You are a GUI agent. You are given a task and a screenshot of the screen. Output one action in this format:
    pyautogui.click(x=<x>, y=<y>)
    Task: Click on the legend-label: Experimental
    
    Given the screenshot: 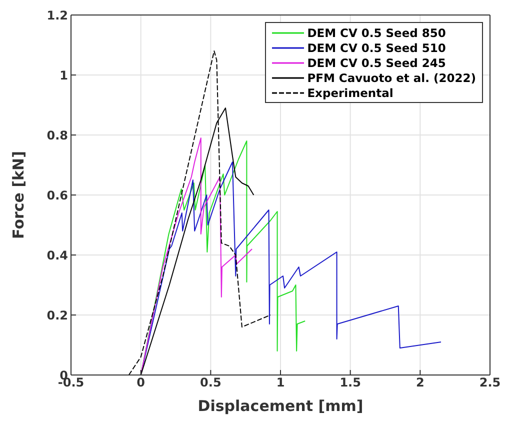 What is the action you would take?
    pyautogui.click(x=350, y=93)
    